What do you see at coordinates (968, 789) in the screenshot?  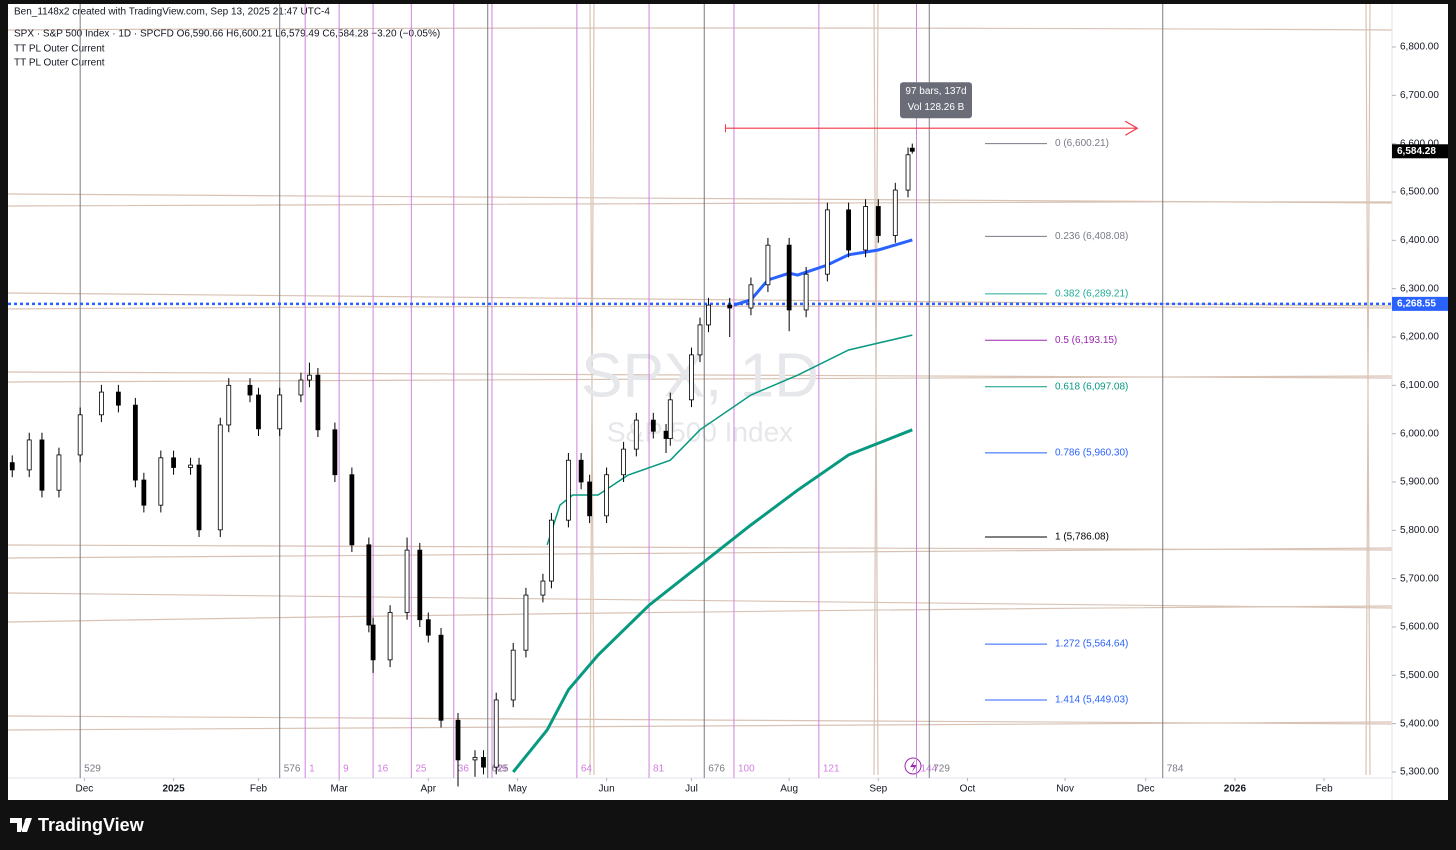 I see `x-tick-label: Oct` at bounding box center [968, 789].